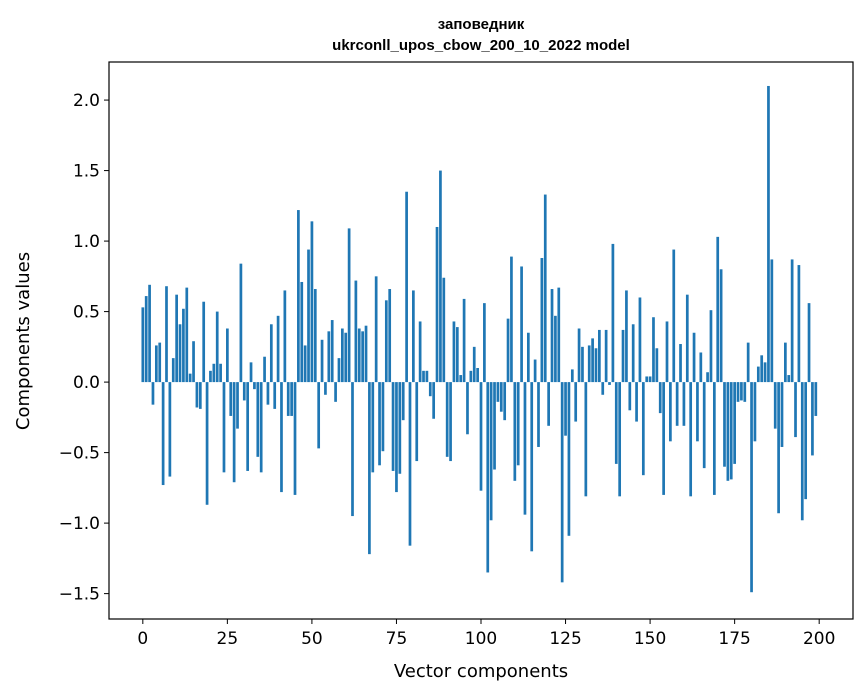 This screenshot has height=696, width=867. I want to click on x-tick-label: 0, so click(142, 639).